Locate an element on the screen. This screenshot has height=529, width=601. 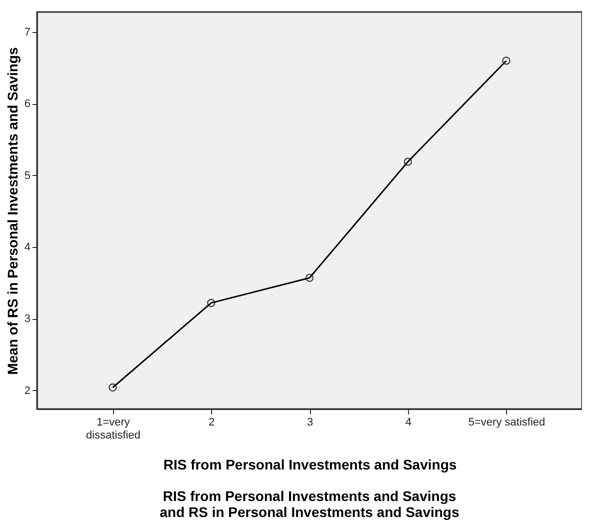
y-axis-title: Mean of RS in Personal Investments and Savings is located at coordinates (12, 211).